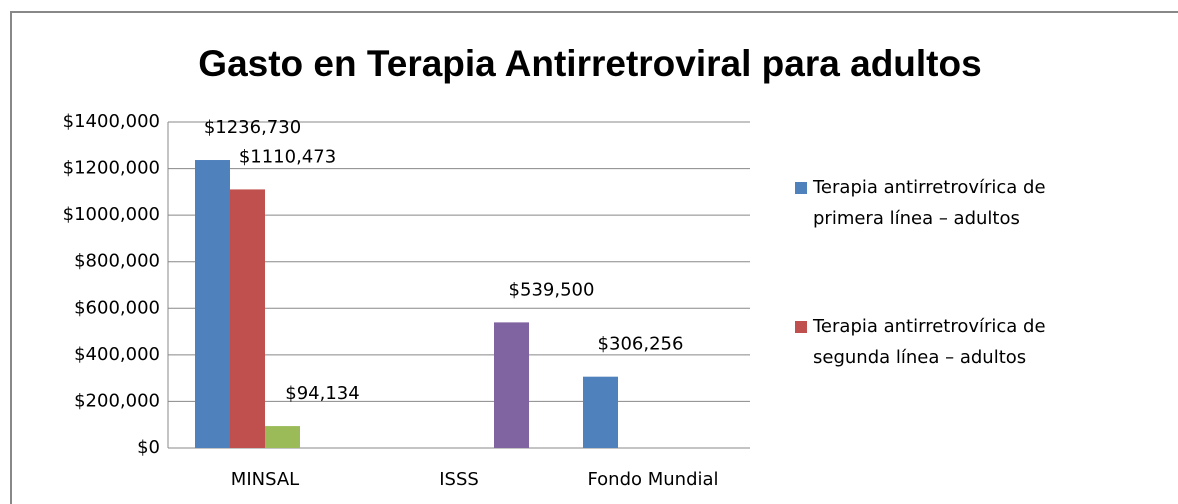 Image resolution: width=1178 pixels, height=504 pixels. Describe the element at coordinates (117, 354) in the screenshot. I see `y-tick-label: $400,000` at that location.